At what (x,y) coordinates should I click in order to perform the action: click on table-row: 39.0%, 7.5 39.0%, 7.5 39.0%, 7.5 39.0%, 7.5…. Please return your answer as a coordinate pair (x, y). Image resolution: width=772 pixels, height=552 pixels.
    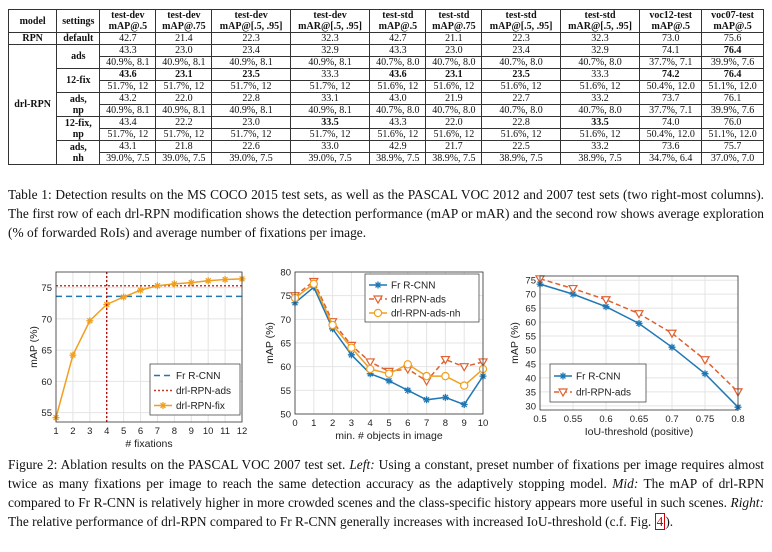
    Looking at the image, I should click on (386, 158).